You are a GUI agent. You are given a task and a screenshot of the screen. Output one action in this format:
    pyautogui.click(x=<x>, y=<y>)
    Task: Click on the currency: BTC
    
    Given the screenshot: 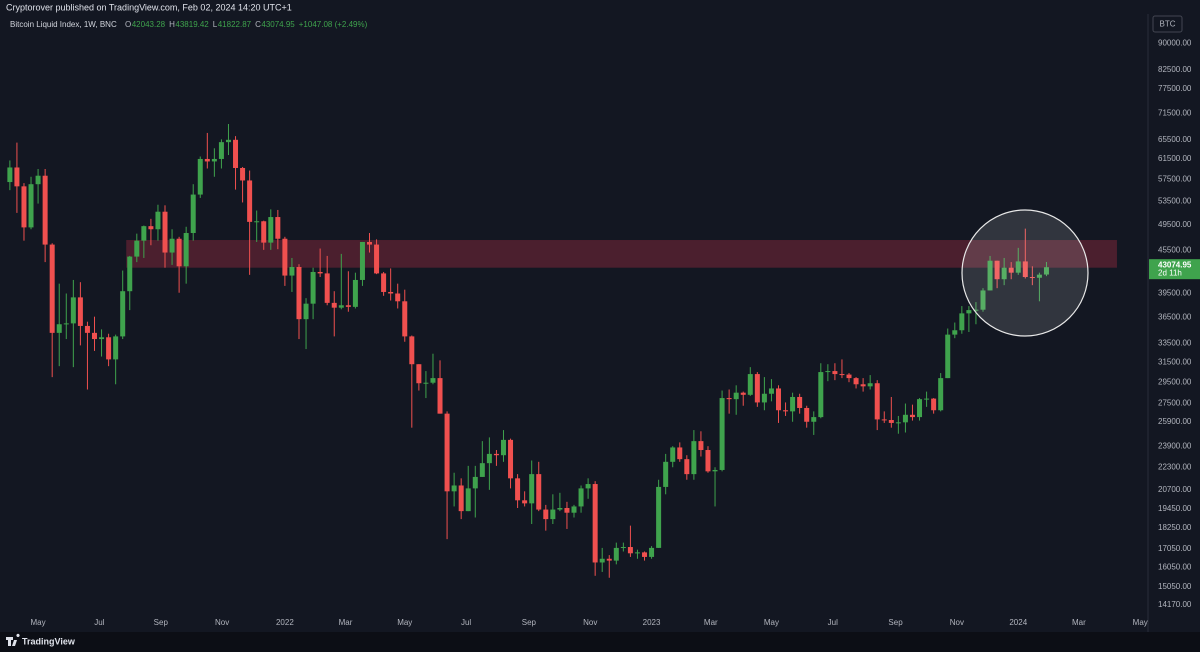 What is the action you would take?
    pyautogui.click(x=1168, y=24)
    